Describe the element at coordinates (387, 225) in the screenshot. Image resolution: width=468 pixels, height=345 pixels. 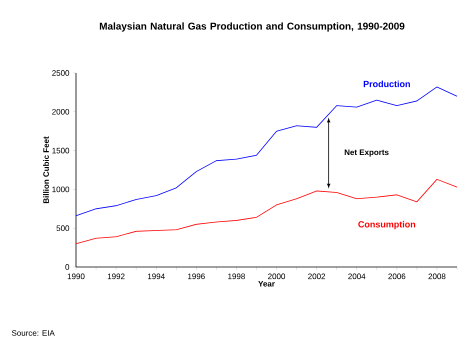
I see `text: Consumption` at that location.